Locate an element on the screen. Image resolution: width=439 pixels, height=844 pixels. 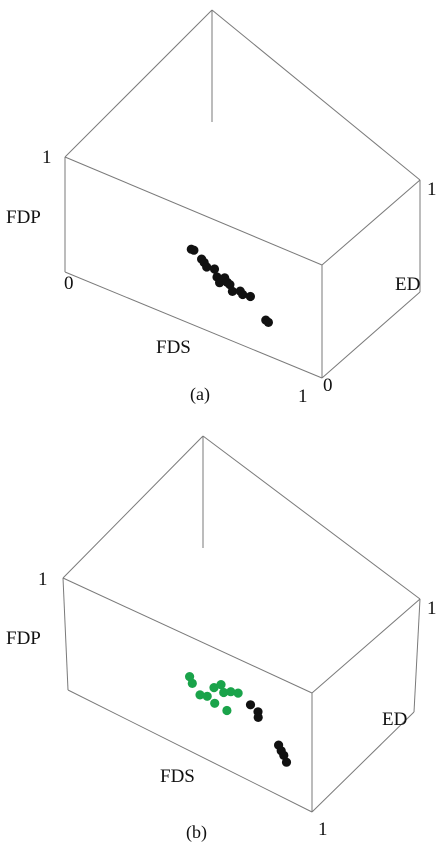
panel-a-points is located at coordinates (229, 285).